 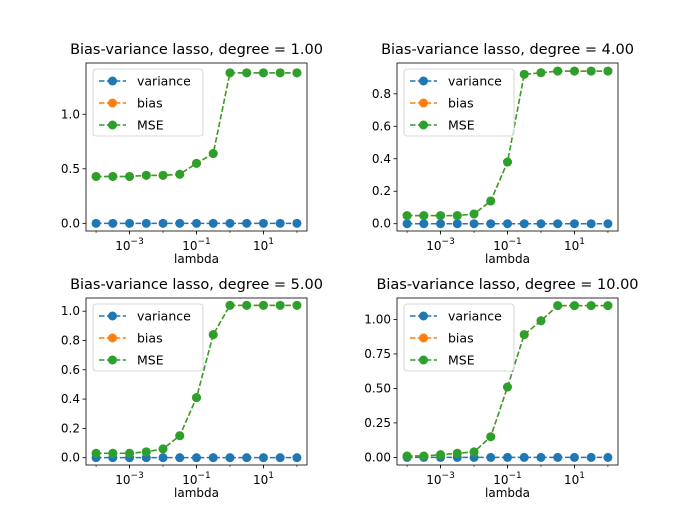 I want to click on subplot-title: Bias-variance lasso, degree = 10.00, so click(x=507, y=285).